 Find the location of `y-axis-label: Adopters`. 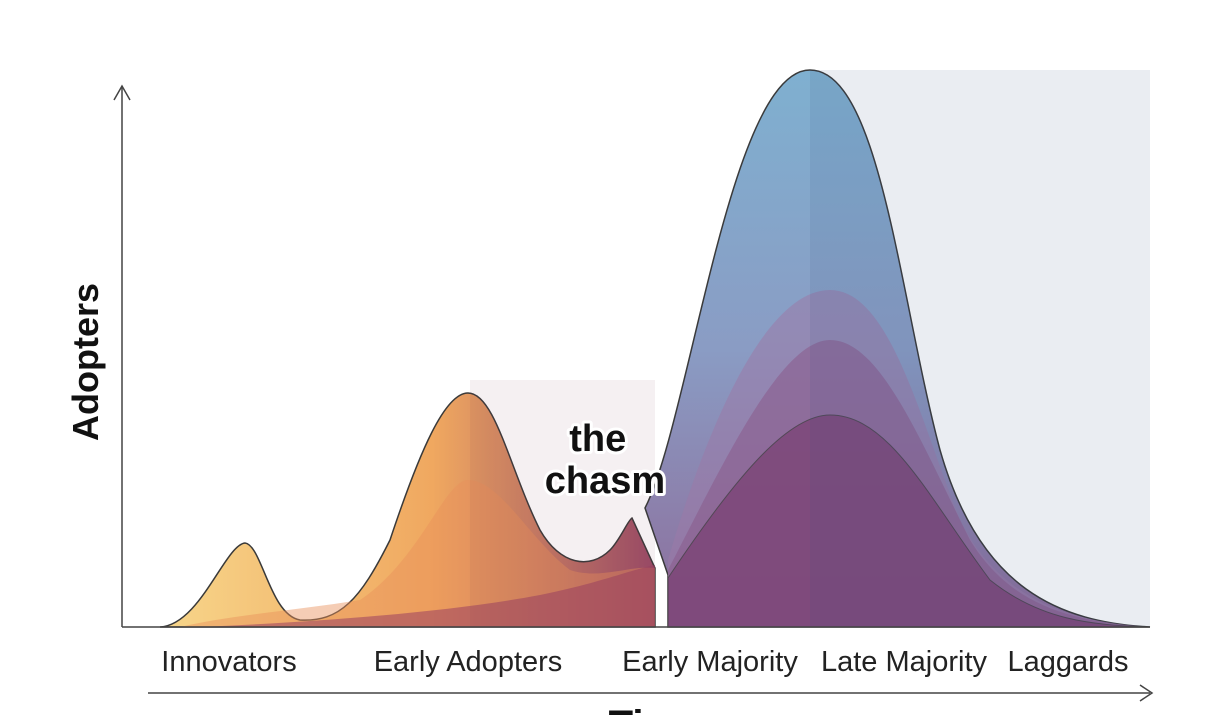

y-axis-label: Adopters is located at coordinates (85, 362).